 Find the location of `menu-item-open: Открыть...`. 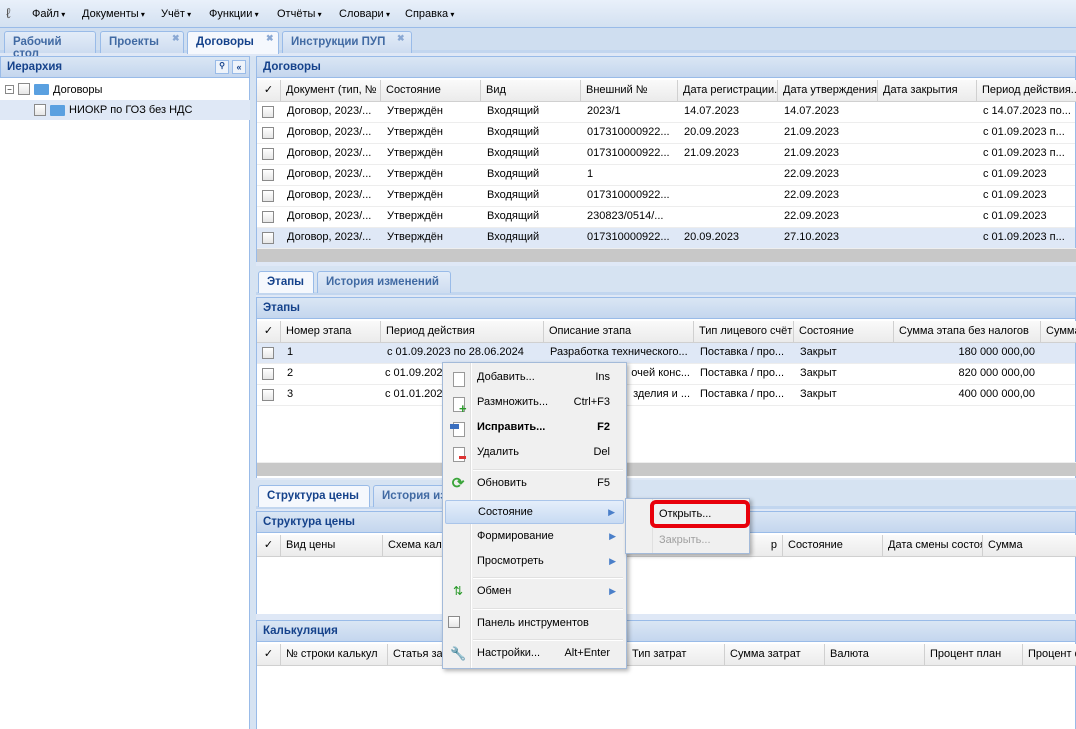

menu-item-open: Открыть... is located at coordinates (685, 514).